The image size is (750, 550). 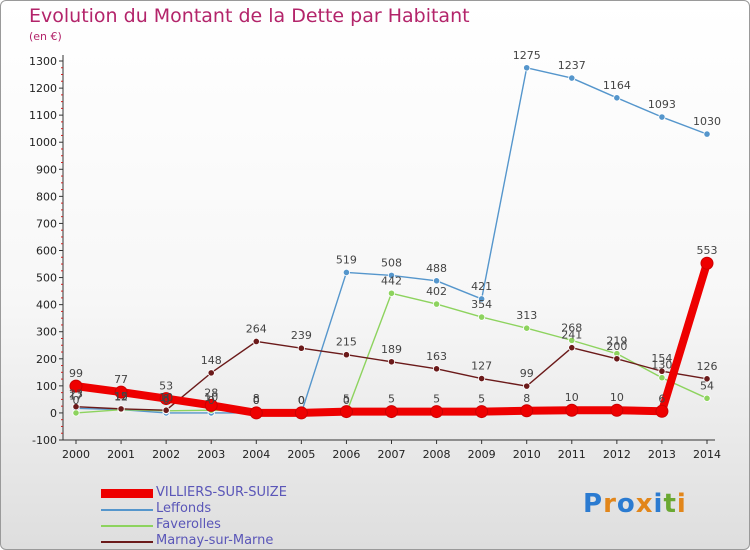 I want to click on y-tick-label: 800, so click(x=46, y=196).